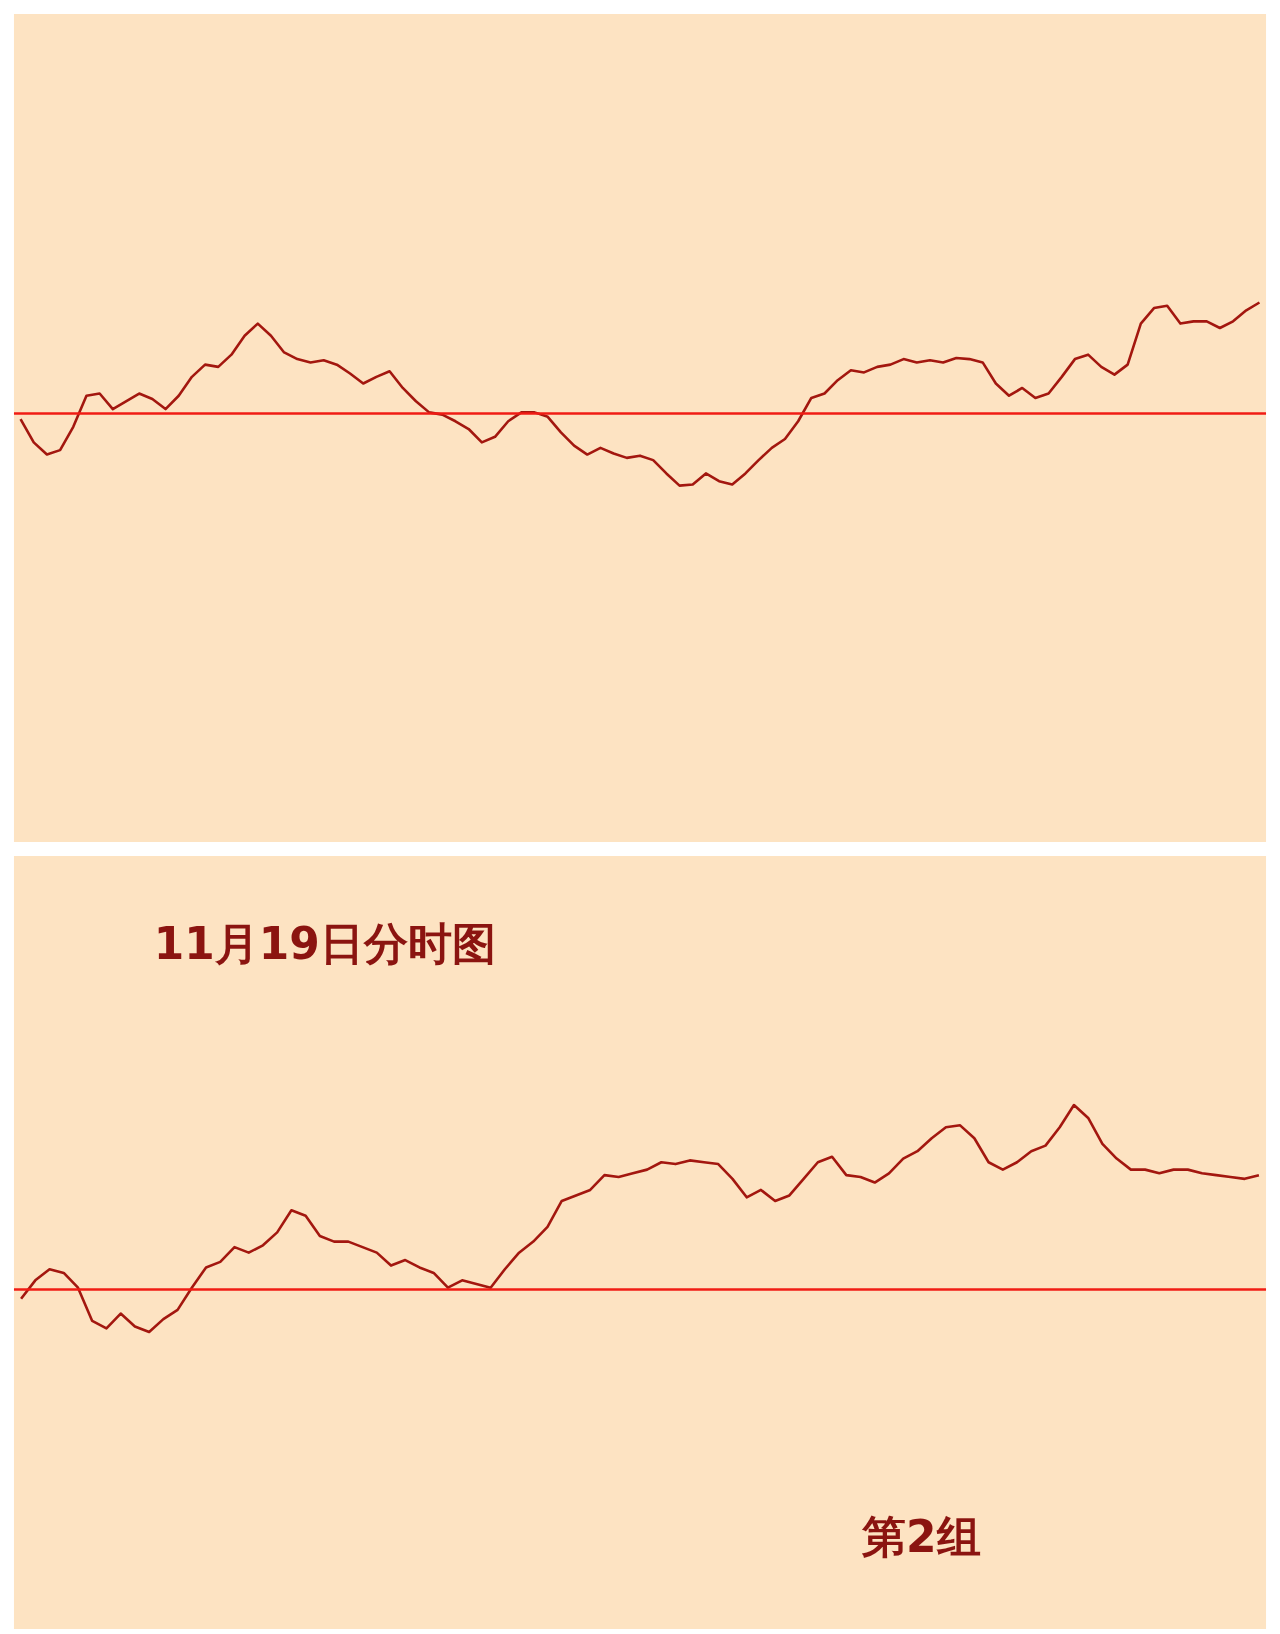 The image size is (1280, 1634). Describe the element at coordinates (324, 943) in the screenshot. I see `text: 11月19日分时图` at that location.